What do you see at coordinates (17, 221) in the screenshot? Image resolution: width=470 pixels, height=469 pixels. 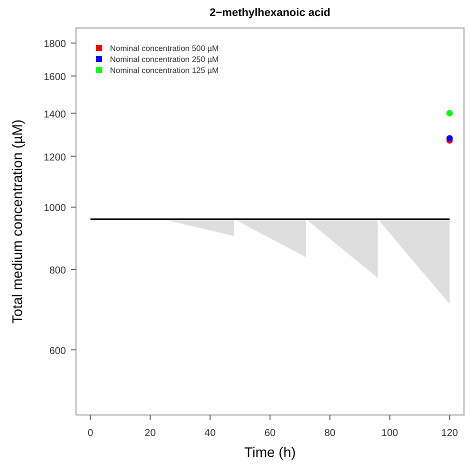 I see `y-axis-title: Total medium concentration (µM)` at bounding box center [17, 221].